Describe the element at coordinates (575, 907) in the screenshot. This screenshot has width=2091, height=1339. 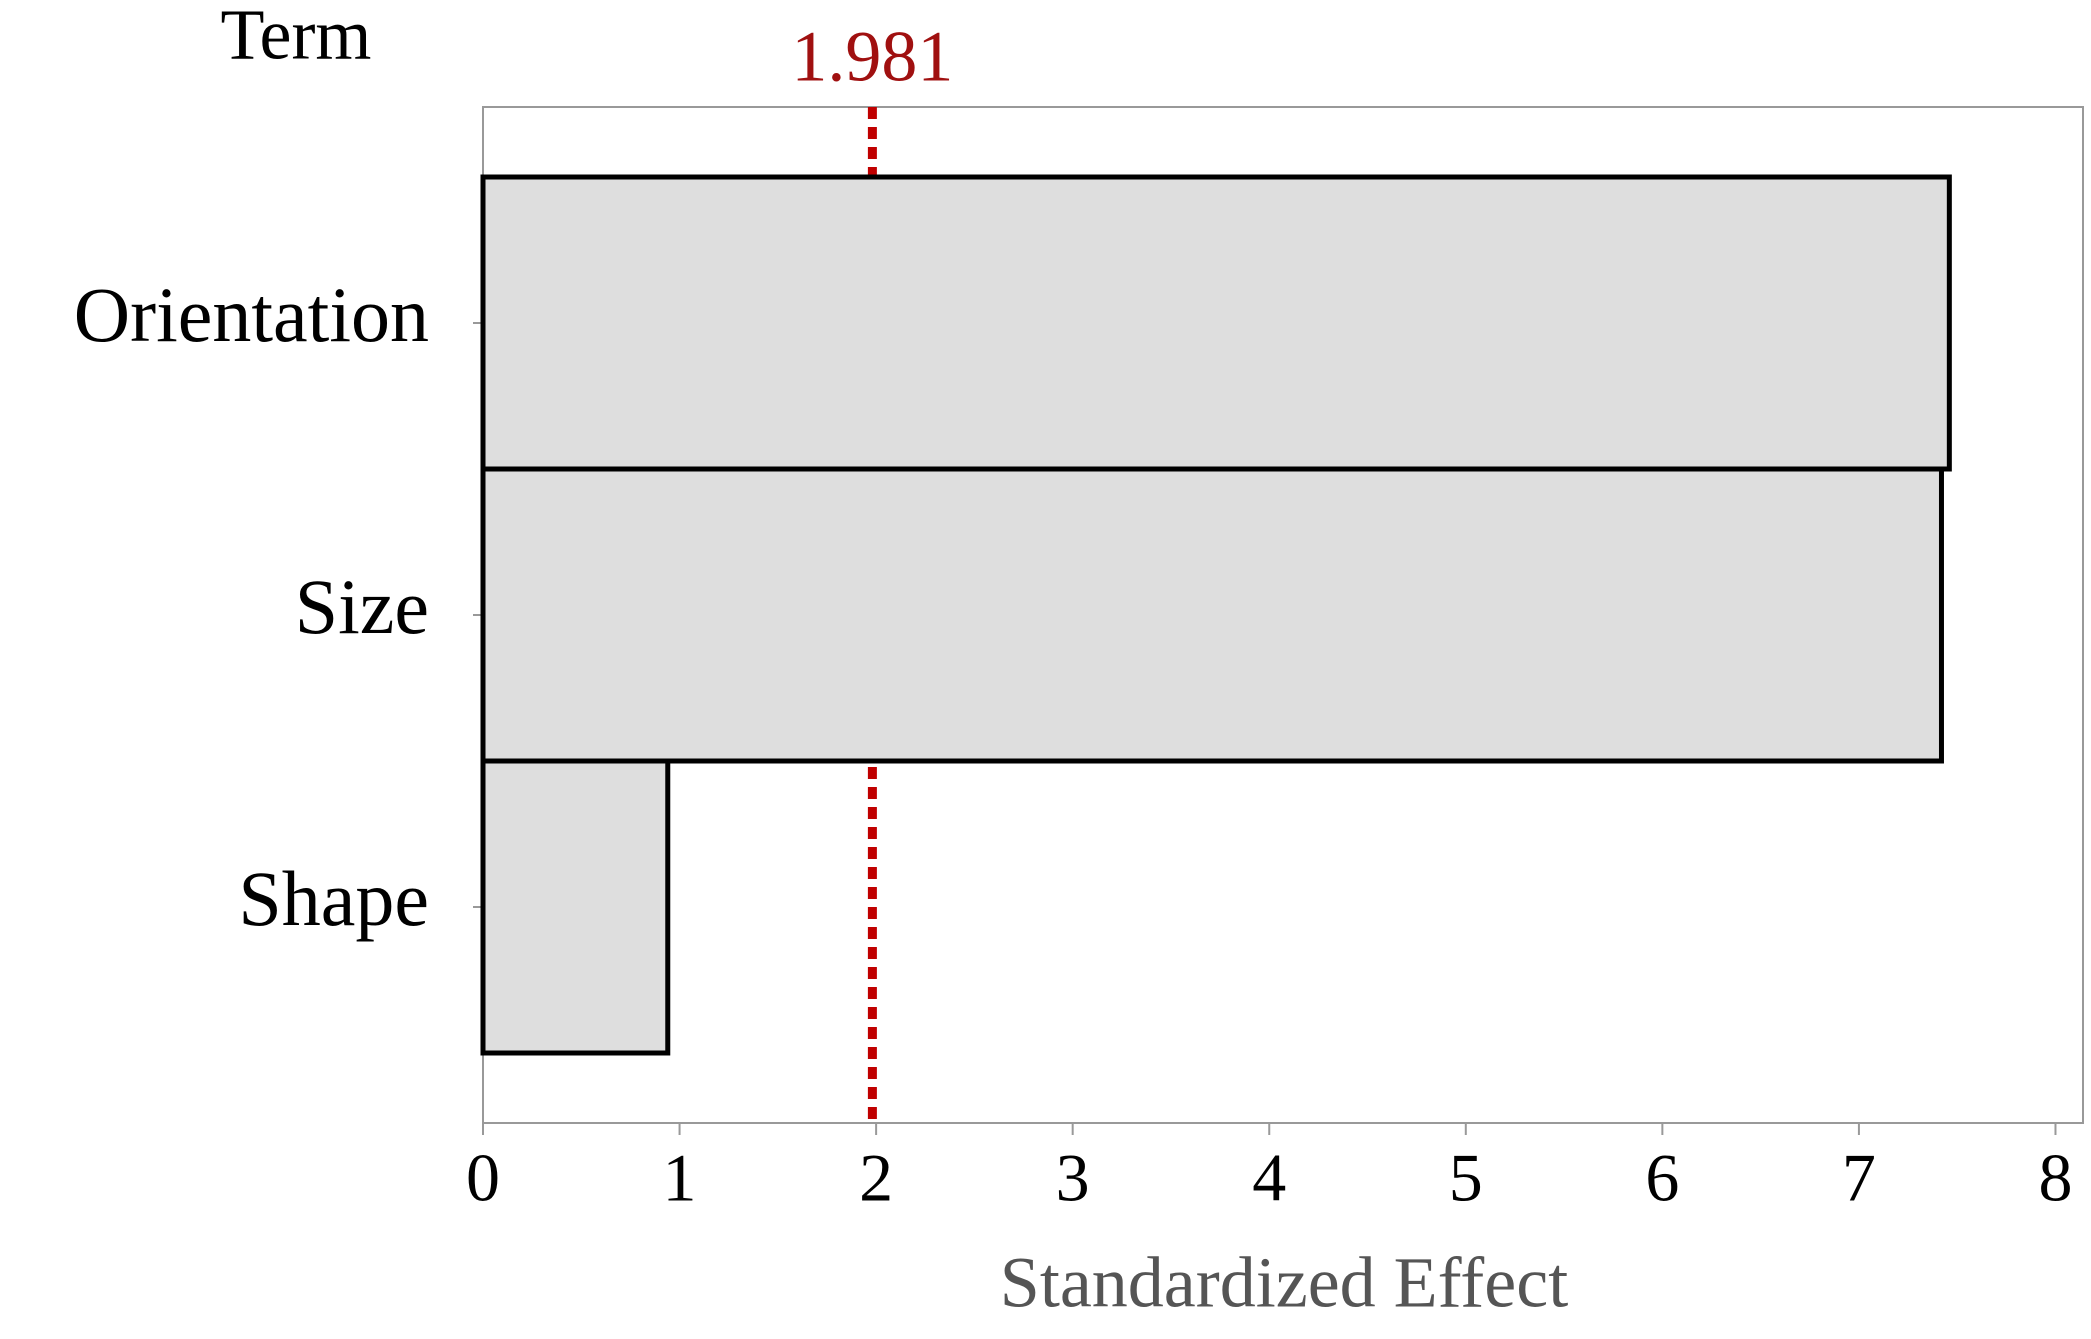
I see `bar` at that location.